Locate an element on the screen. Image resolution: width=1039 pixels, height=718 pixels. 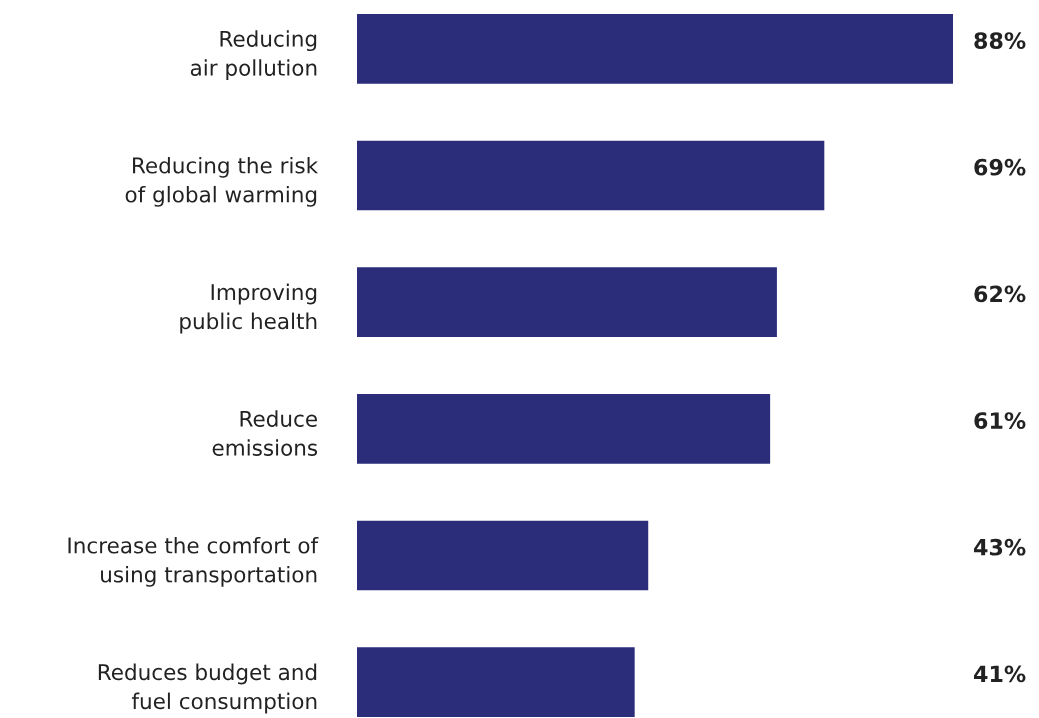
y-tick-label: Reducing the risk of global warming is located at coordinates (222, 181).